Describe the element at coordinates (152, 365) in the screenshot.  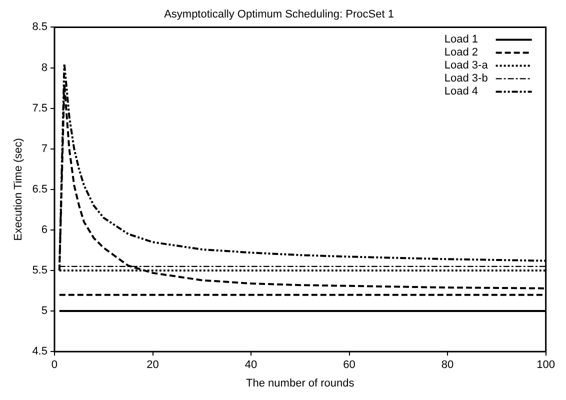
I see `x-tick-label: 20` at that location.